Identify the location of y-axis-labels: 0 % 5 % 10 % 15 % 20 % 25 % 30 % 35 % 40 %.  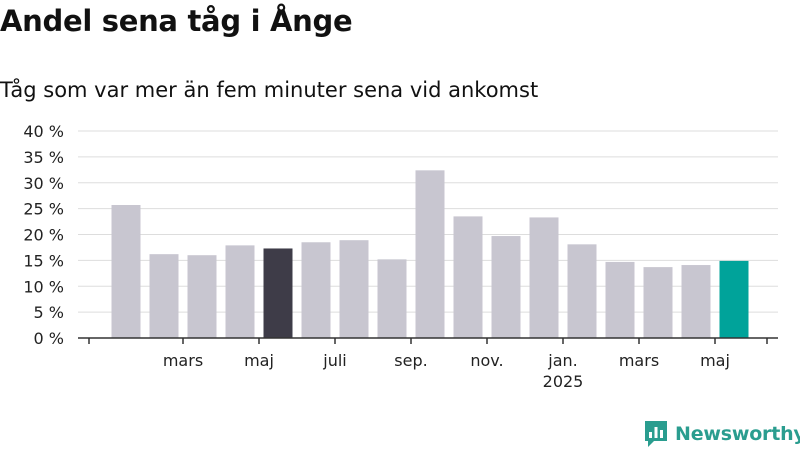
(43, 235).